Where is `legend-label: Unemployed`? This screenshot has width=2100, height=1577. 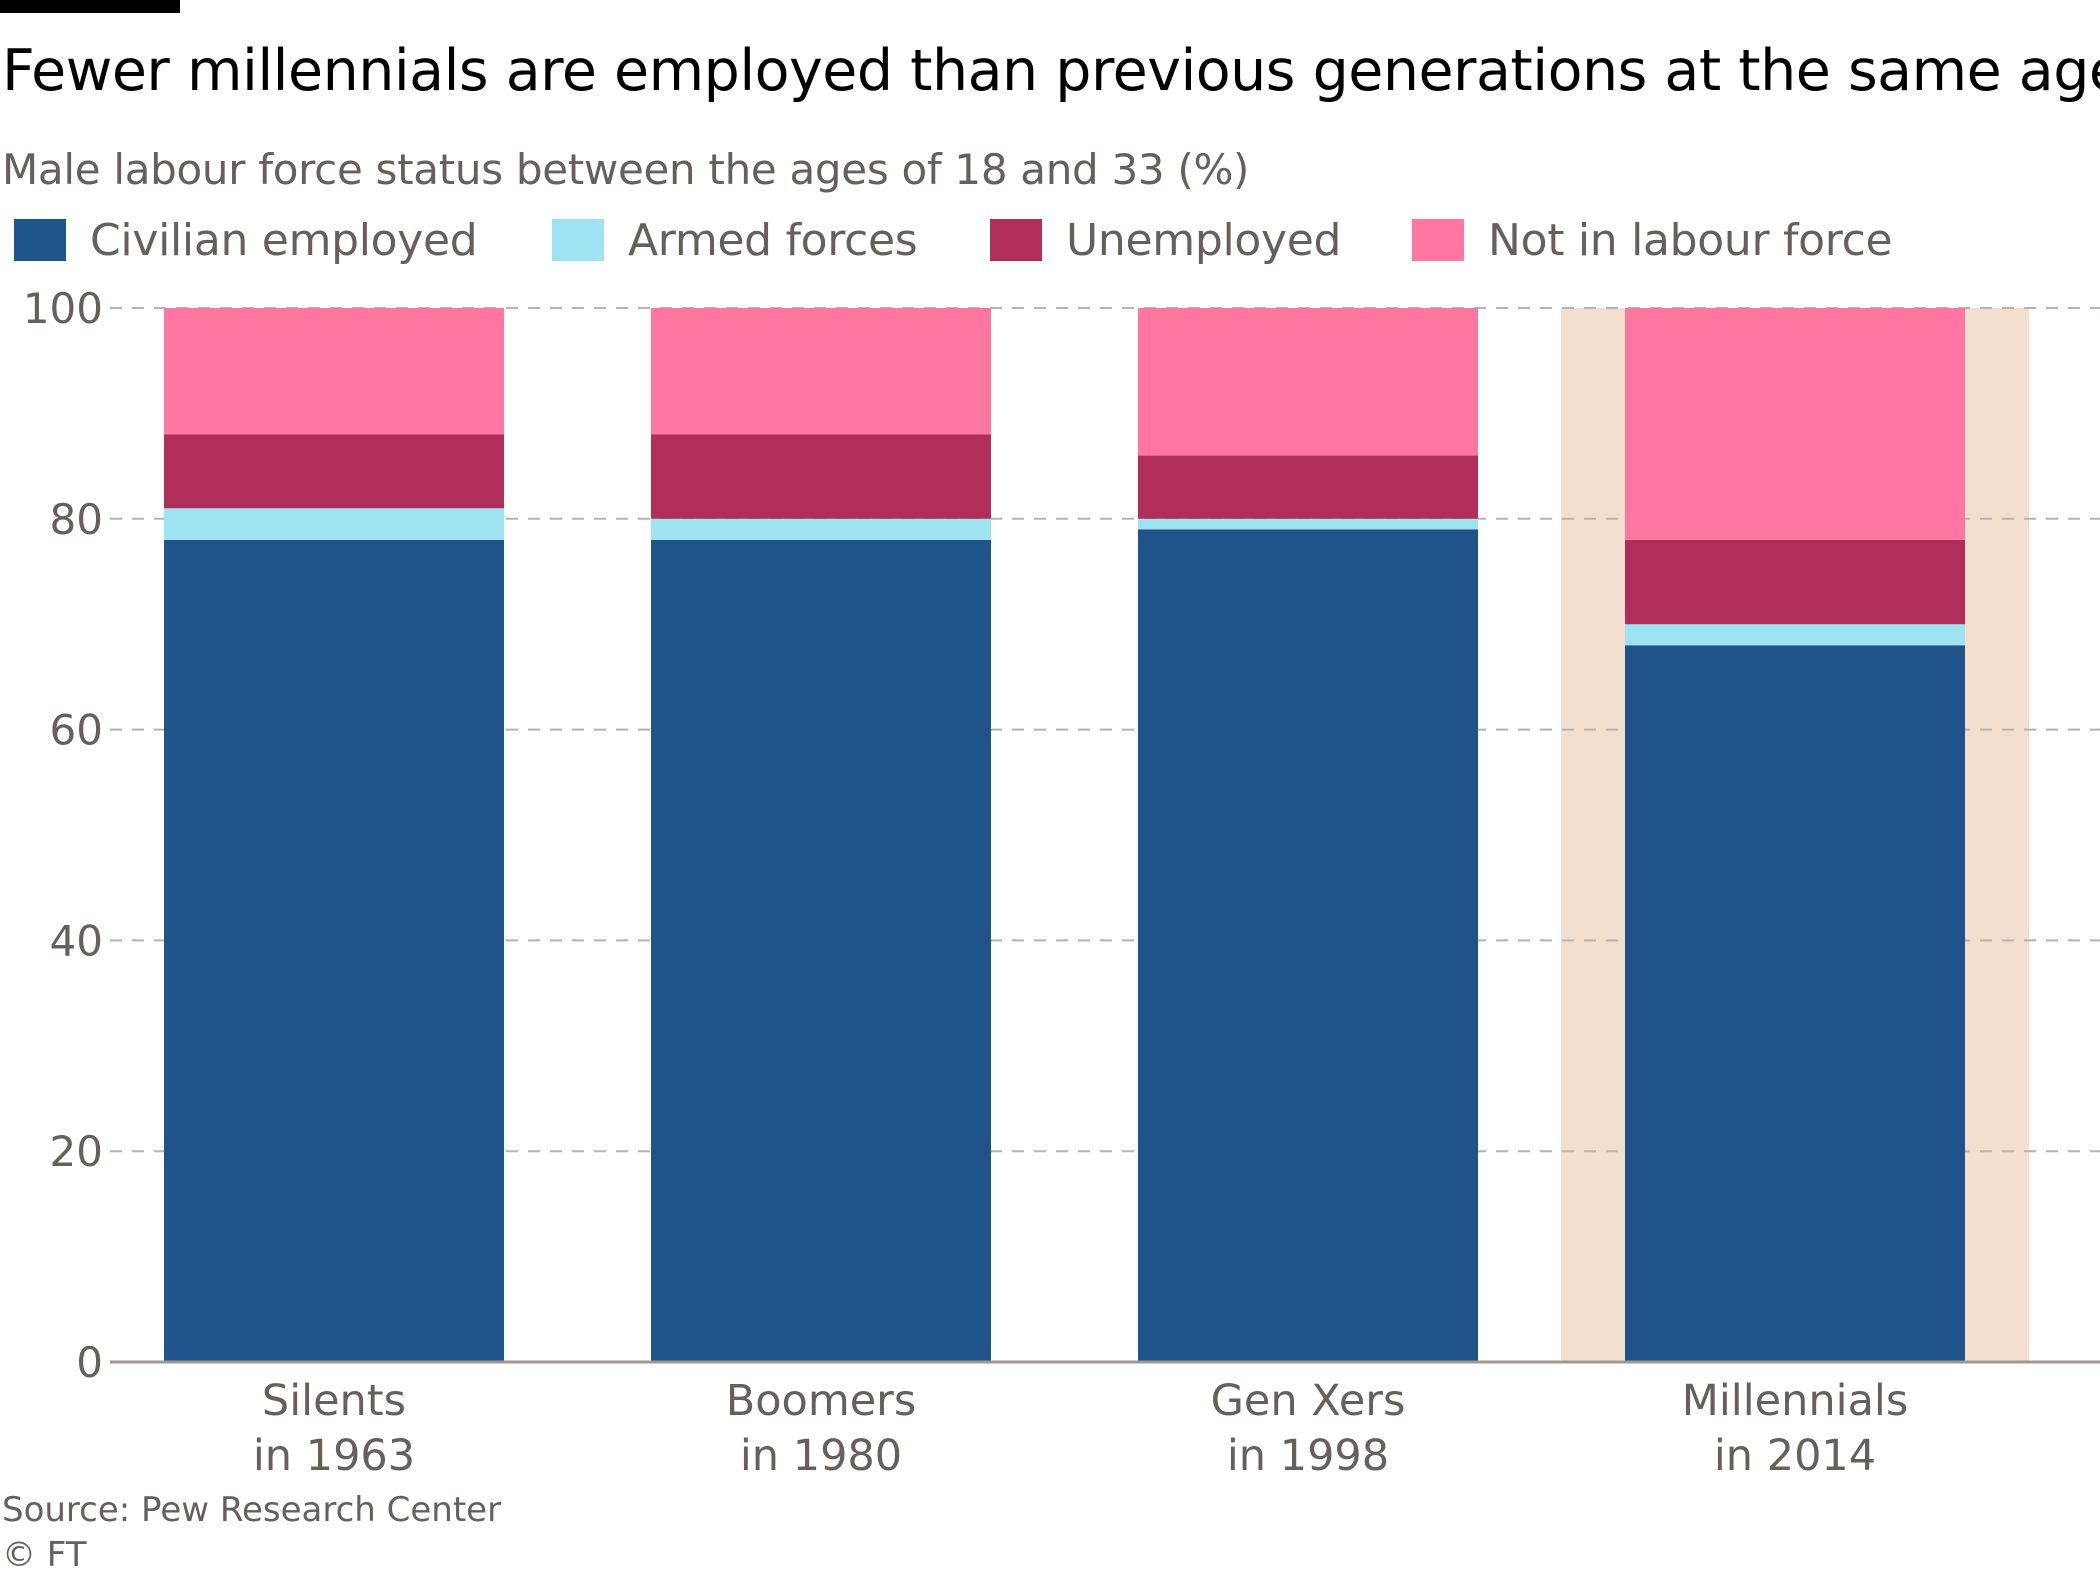
legend-label: Unemployed is located at coordinates (1204, 240).